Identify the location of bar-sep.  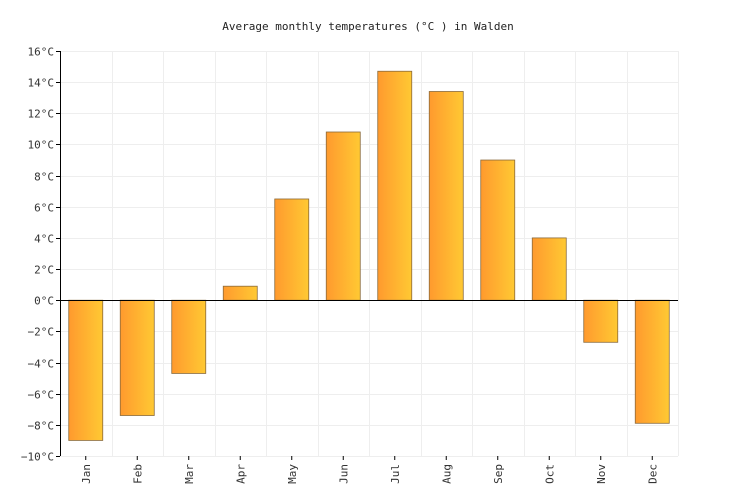
(498, 230).